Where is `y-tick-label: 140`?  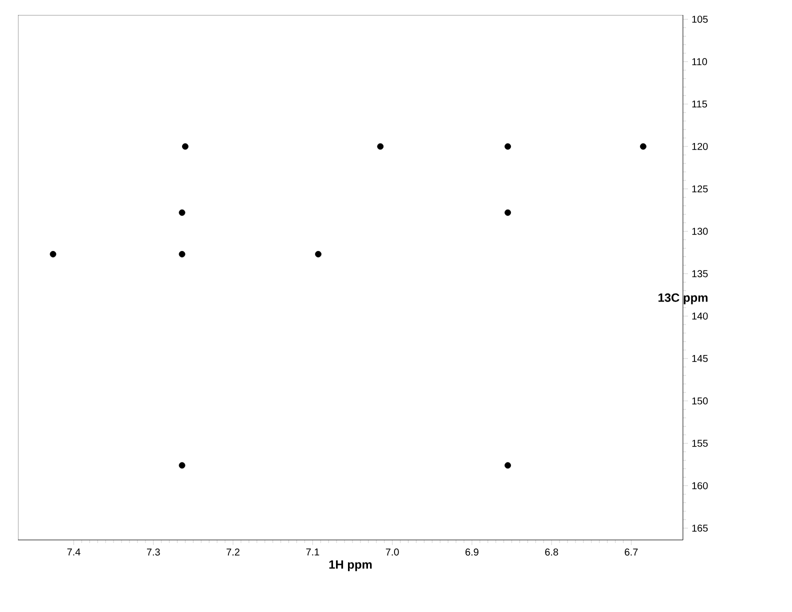 y-tick-label: 140 is located at coordinates (700, 316).